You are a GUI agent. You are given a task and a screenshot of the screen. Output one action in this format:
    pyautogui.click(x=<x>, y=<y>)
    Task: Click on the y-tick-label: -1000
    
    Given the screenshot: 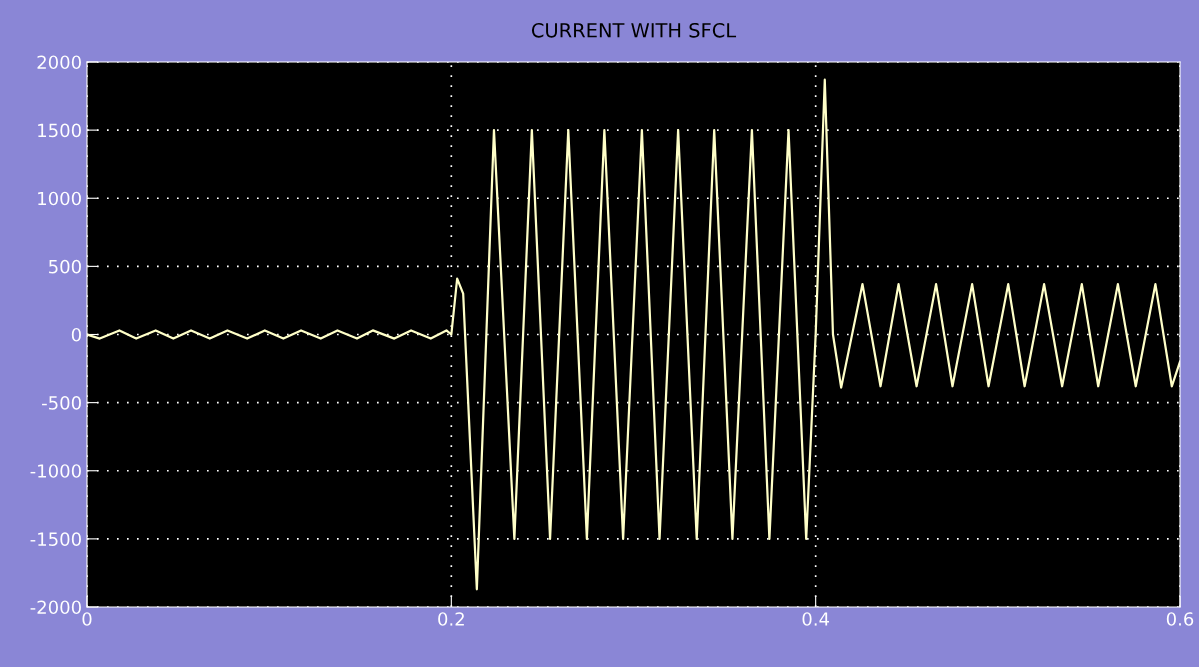 What is the action you would take?
    pyautogui.click(x=55, y=471)
    